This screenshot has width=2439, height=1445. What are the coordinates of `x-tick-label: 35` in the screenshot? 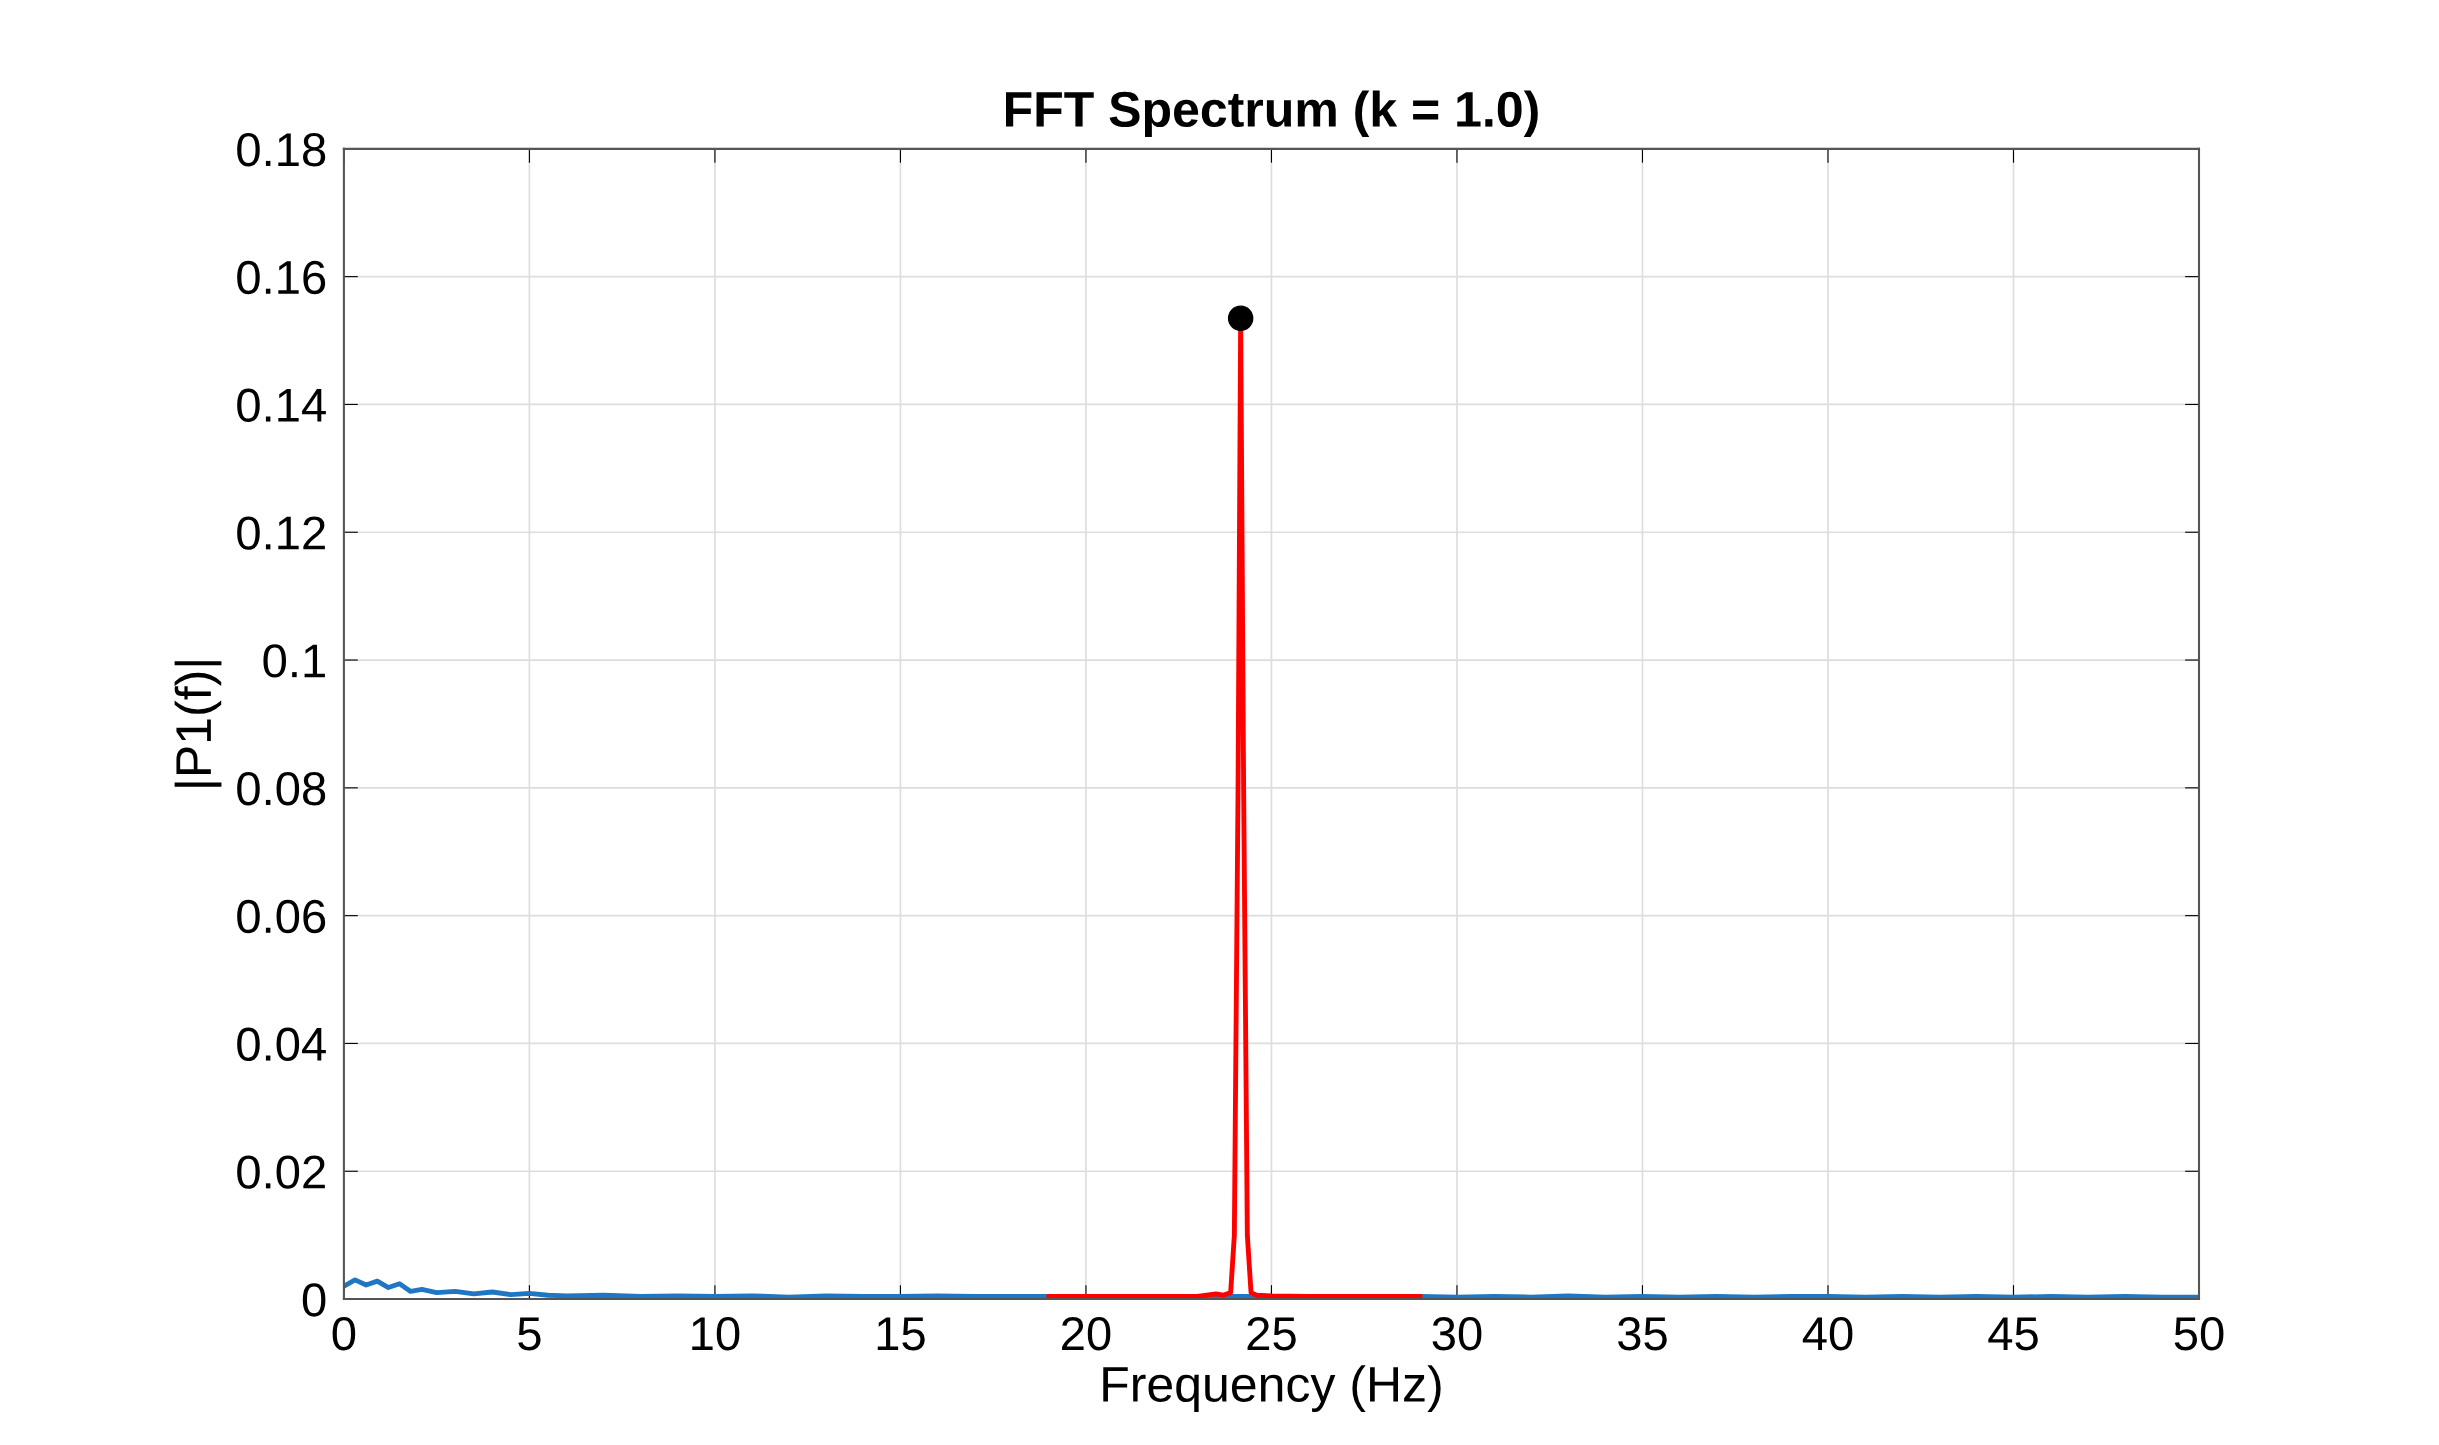 It's located at (1642, 1333).